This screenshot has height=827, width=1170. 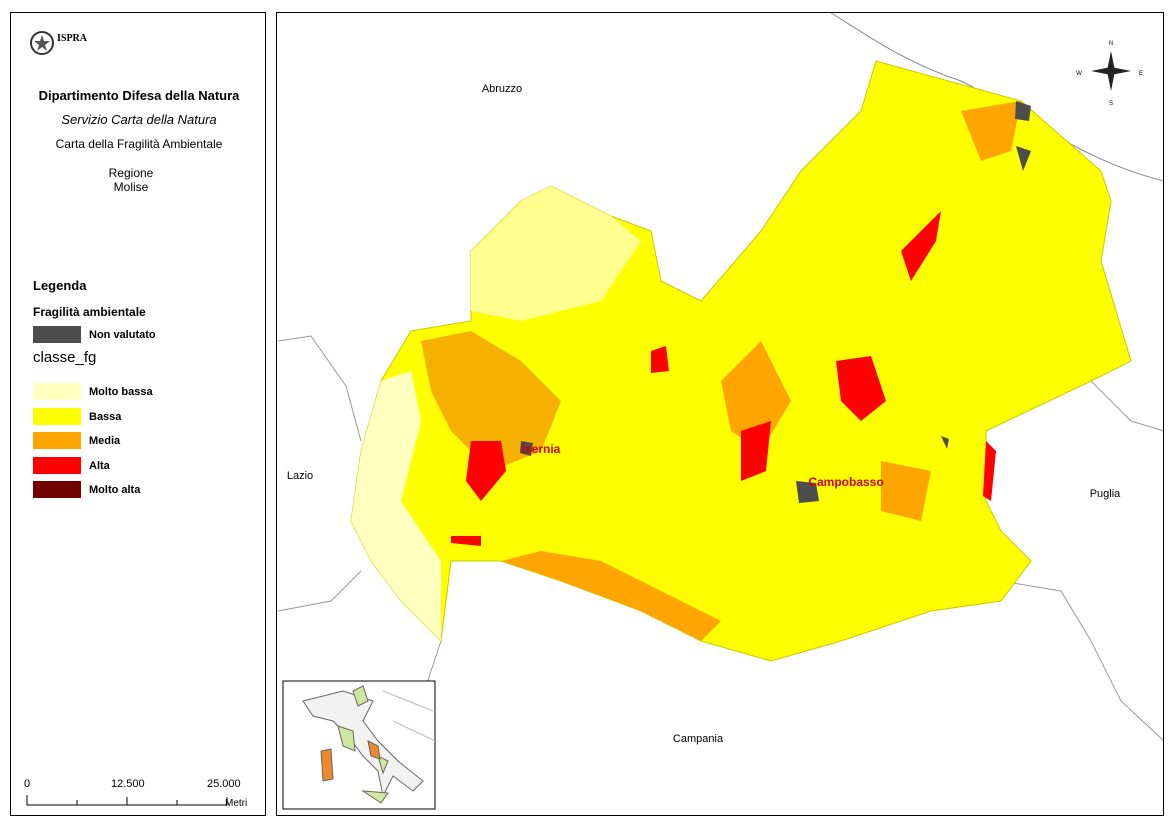 I want to click on compass-label: W, so click(x=1079, y=74).